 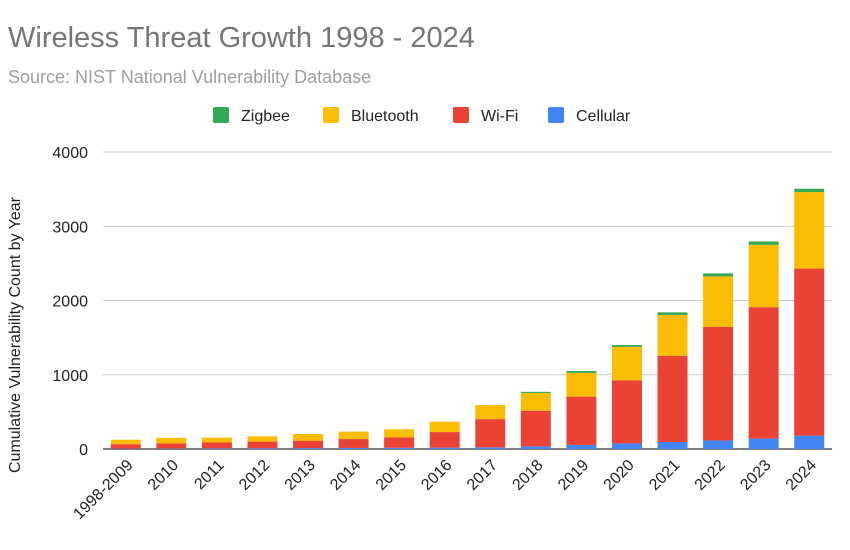 What do you see at coordinates (353, 443) in the screenshot?
I see `bar-wi-fi-2014` at bounding box center [353, 443].